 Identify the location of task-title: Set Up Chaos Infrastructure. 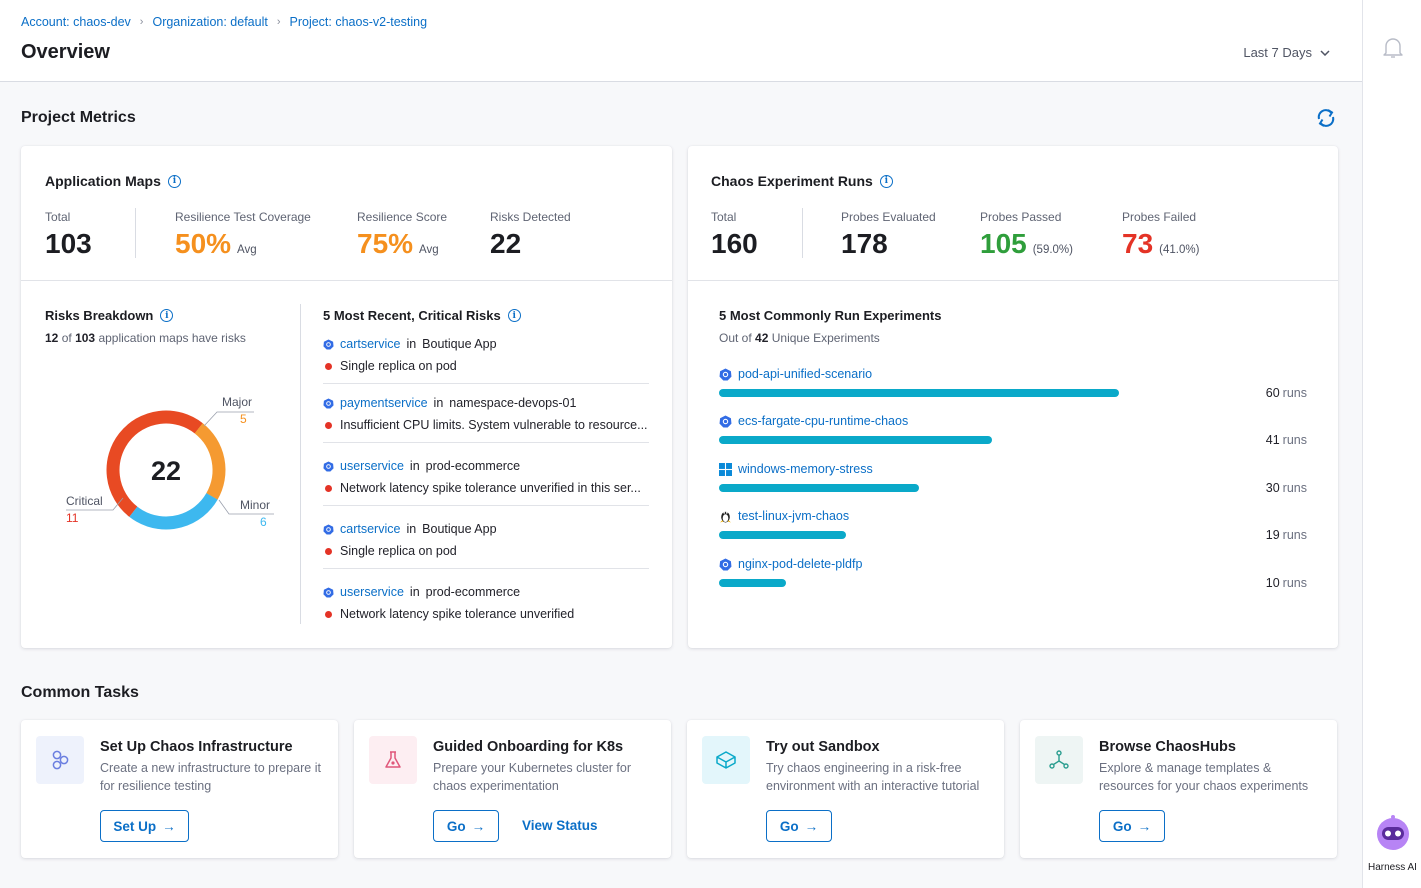
(196, 747).